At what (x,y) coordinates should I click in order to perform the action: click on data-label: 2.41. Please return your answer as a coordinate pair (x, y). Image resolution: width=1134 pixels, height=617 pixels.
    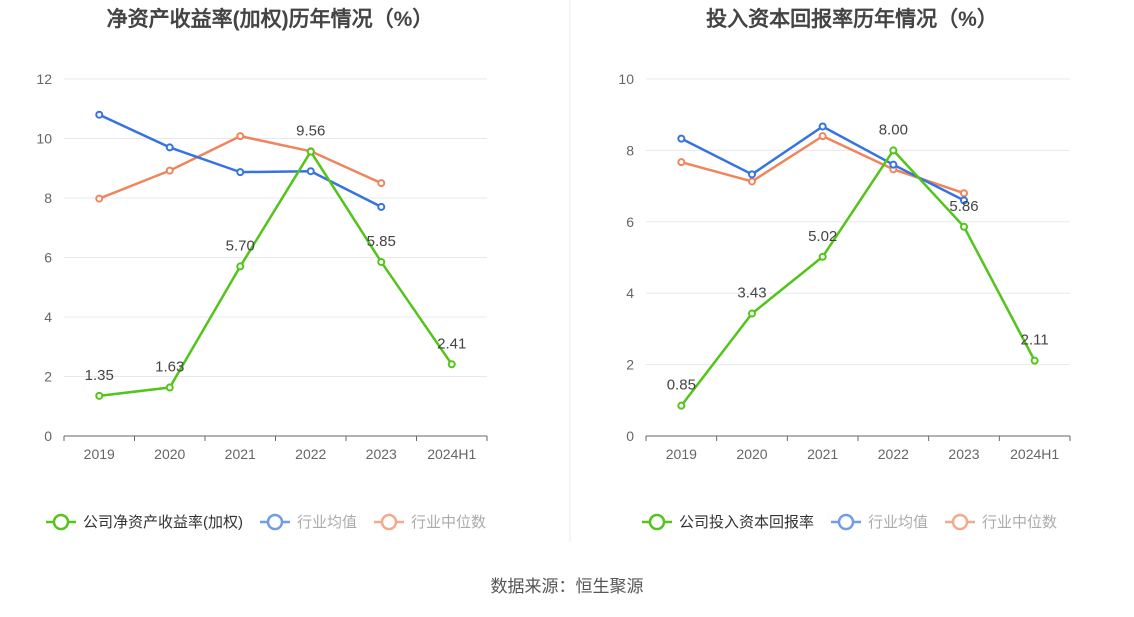
    Looking at the image, I should click on (451, 343).